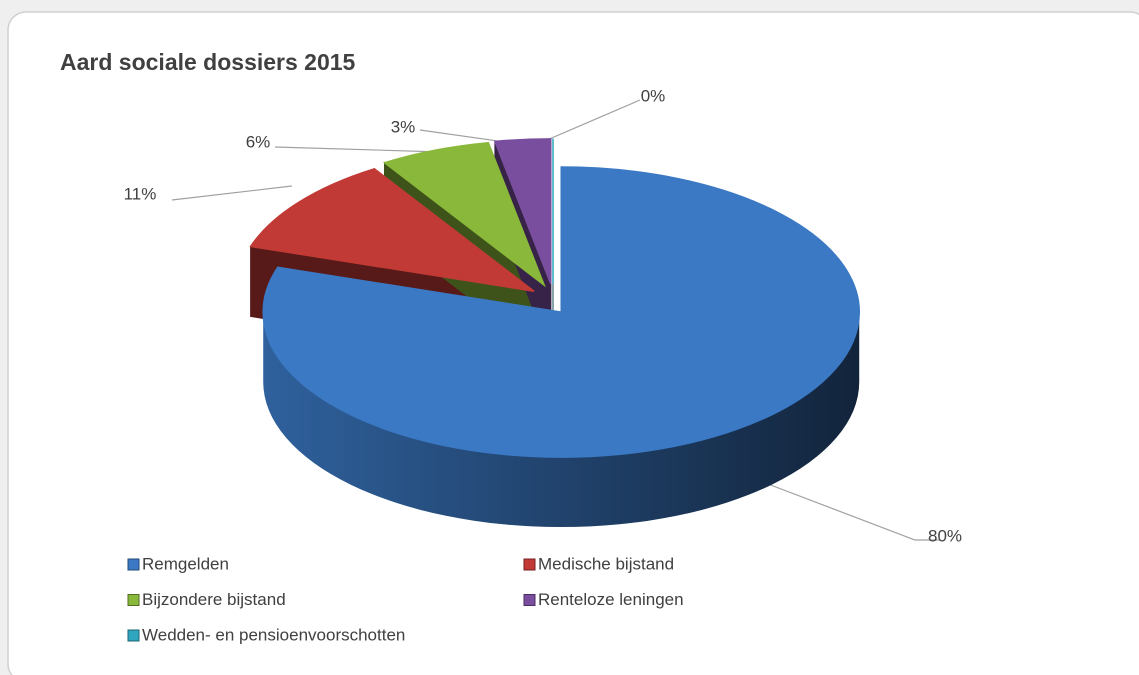  What do you see at coordinates (606, 563) in the screenshot?
I see `legend-label: Medische bijstand` at bounding box center [606, 563].